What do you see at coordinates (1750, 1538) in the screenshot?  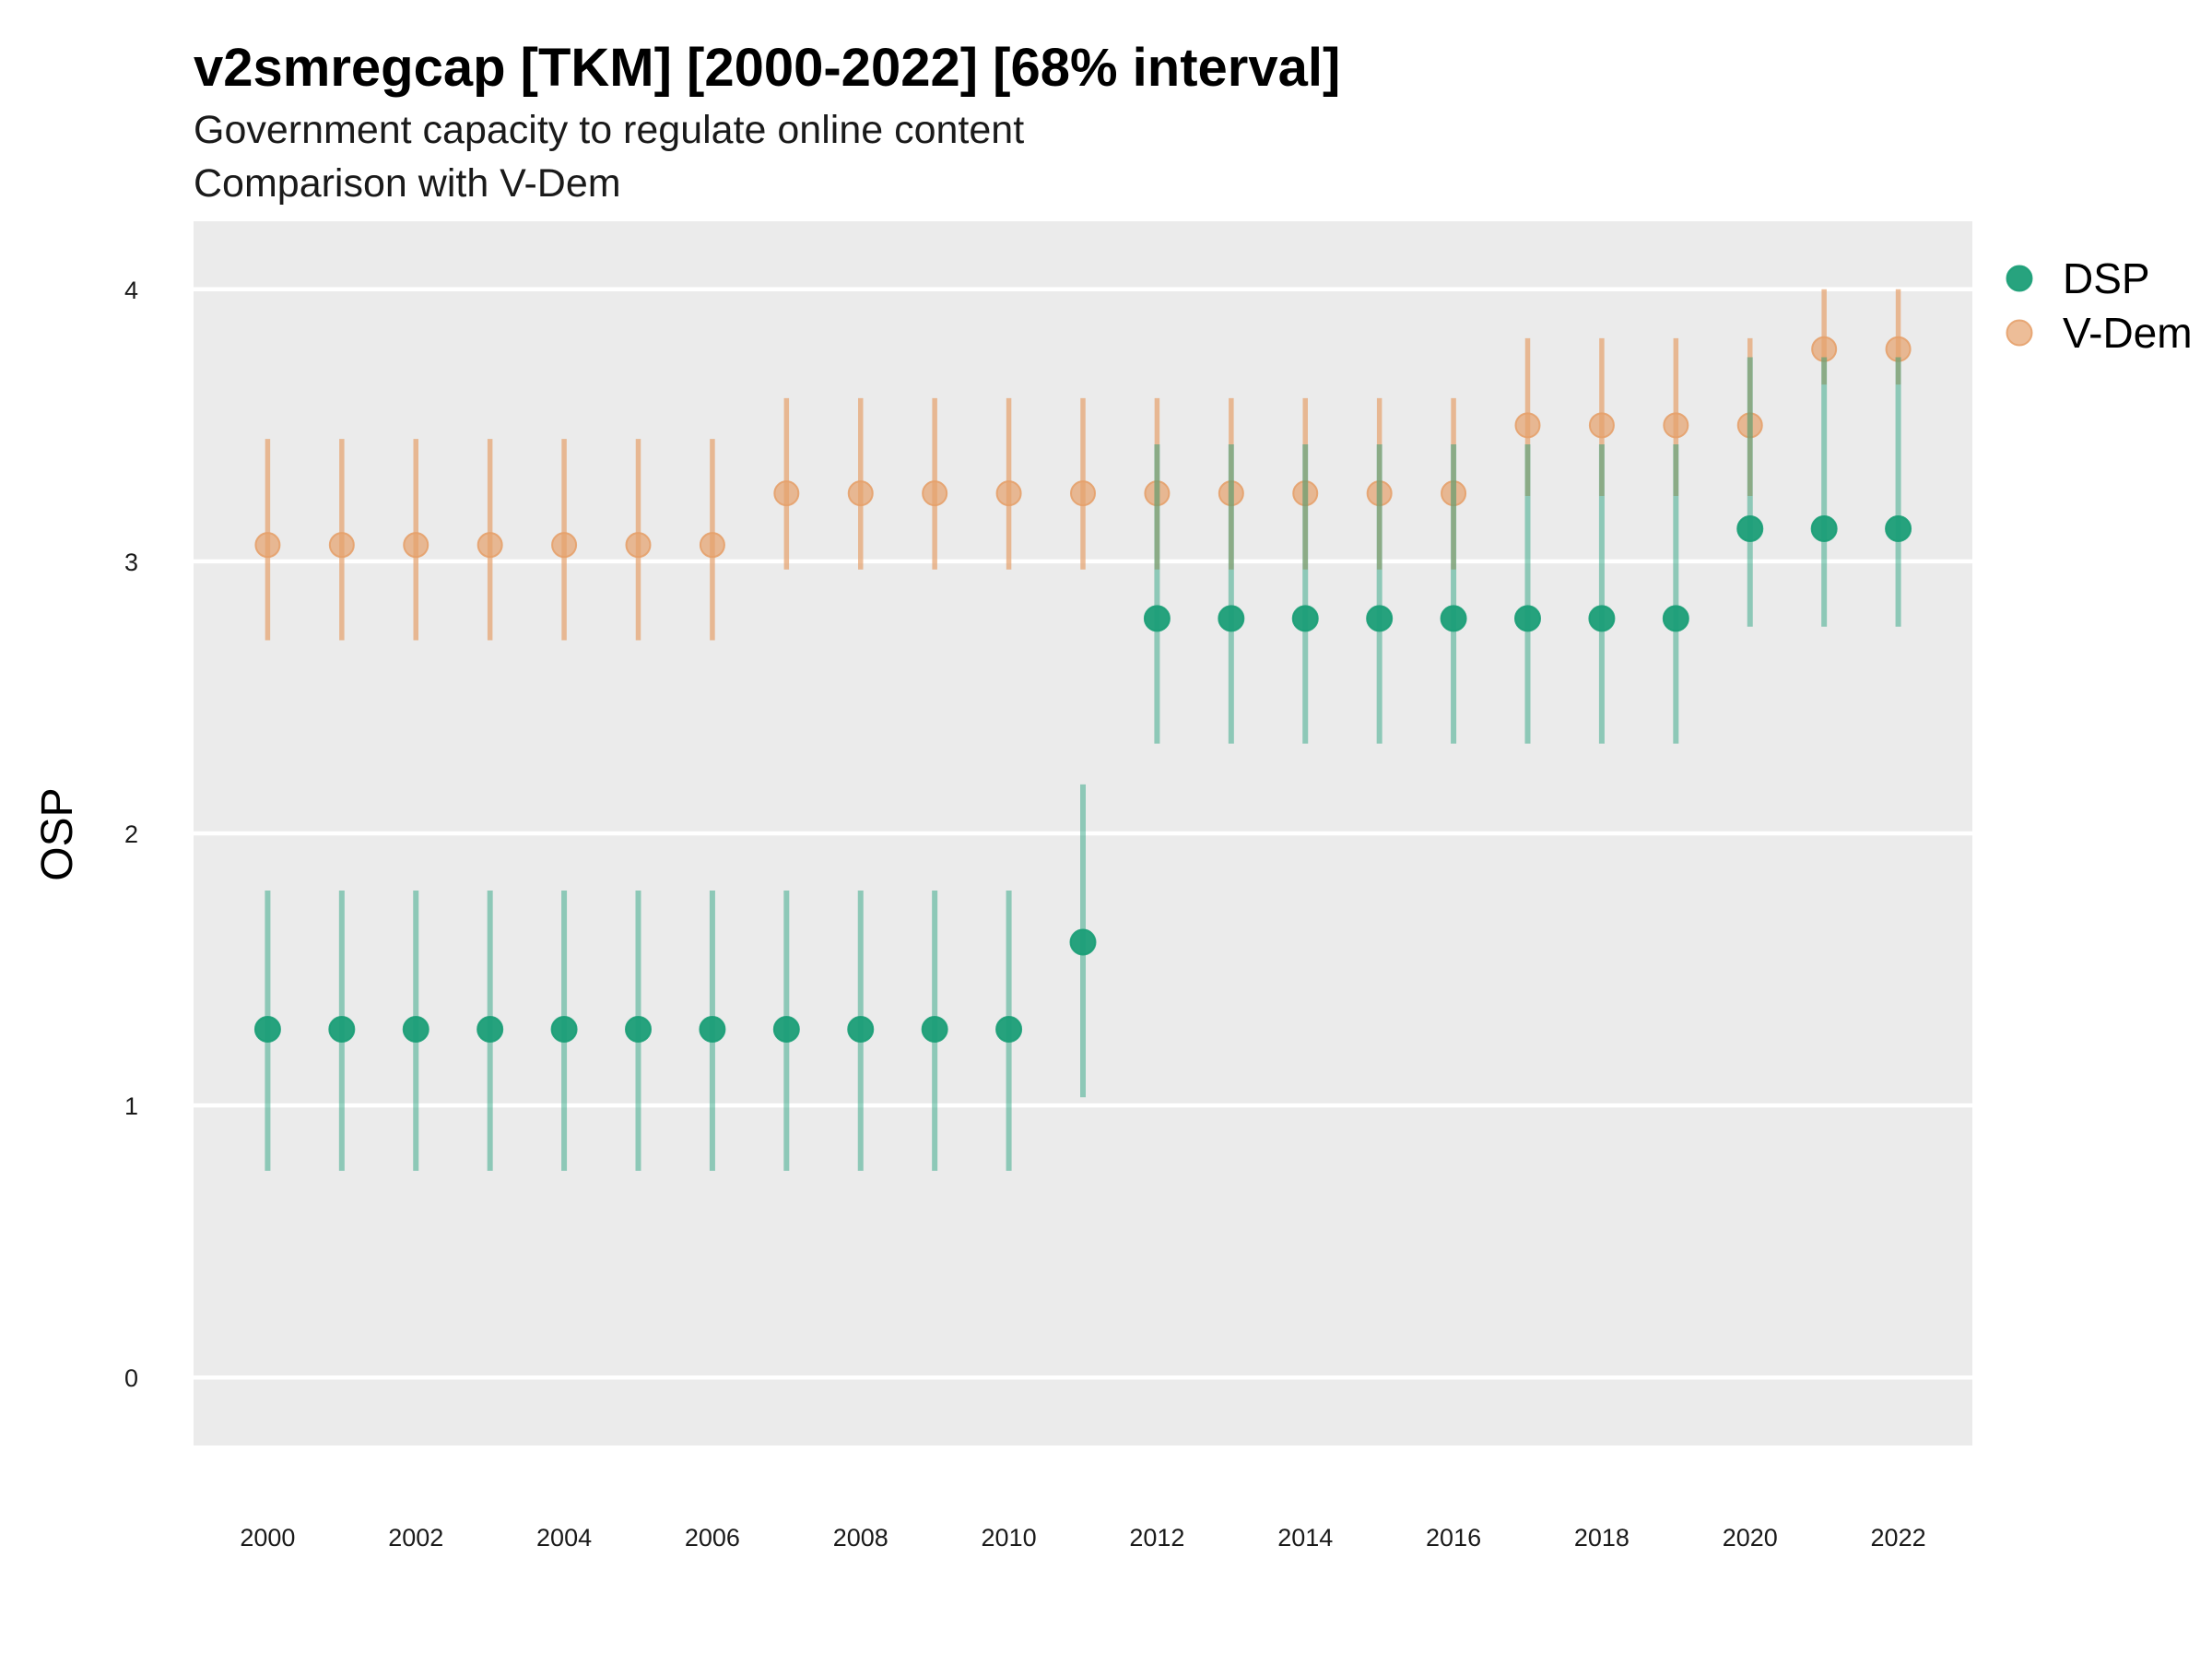 I see `x-tick-label: 2020` at bounding box center [1750, 1538].